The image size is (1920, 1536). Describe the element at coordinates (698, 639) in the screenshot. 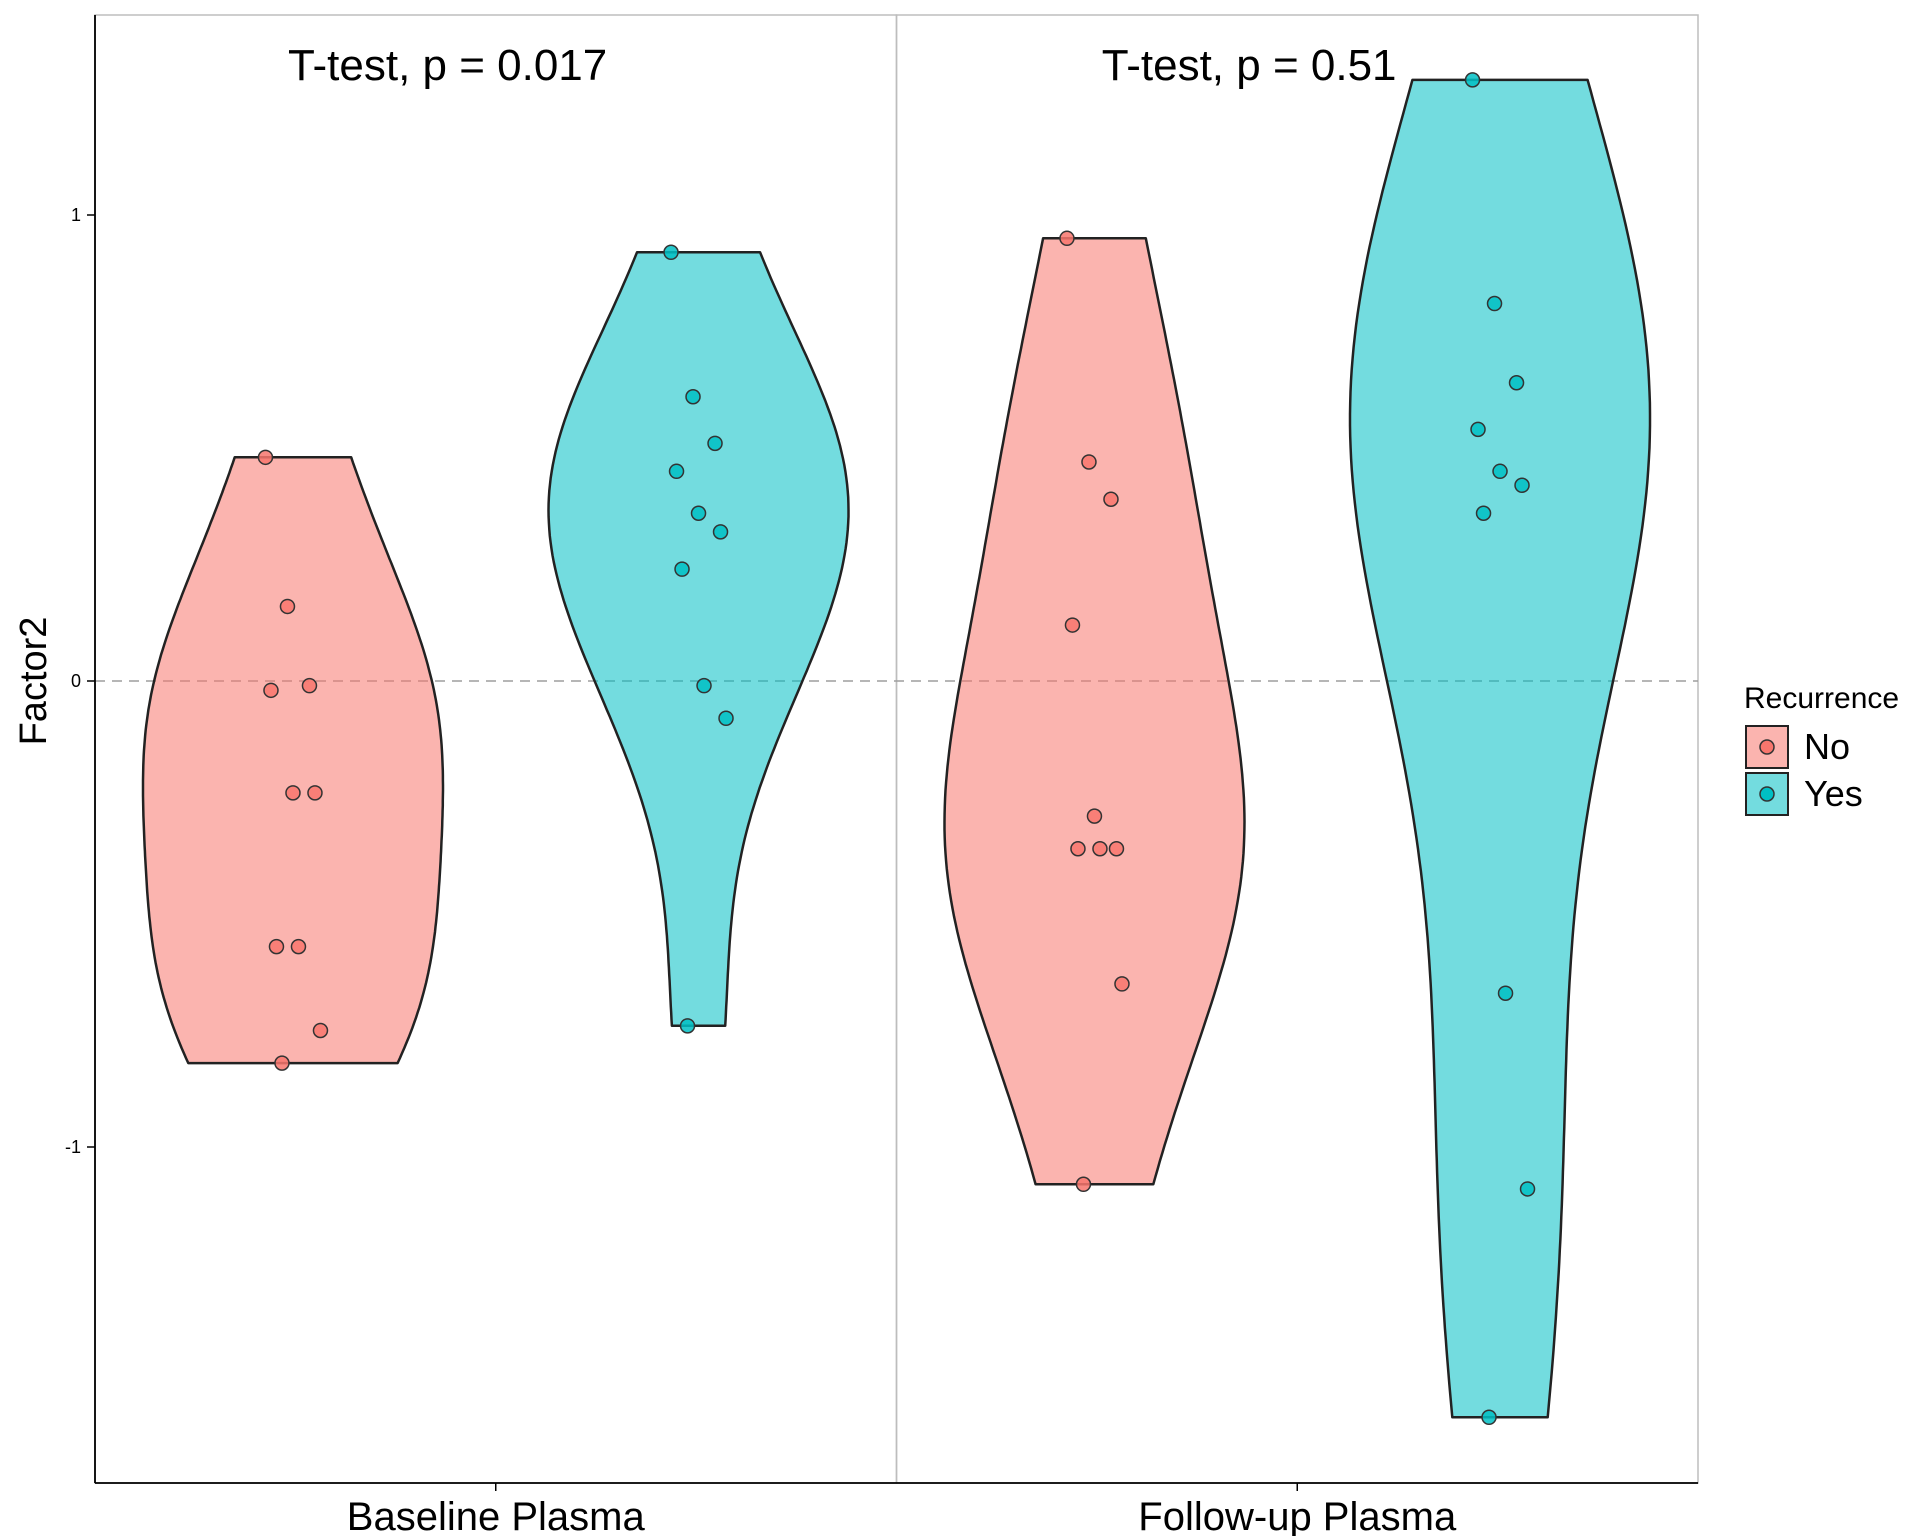

I see `violin-baseline-plasmayes` at that location.